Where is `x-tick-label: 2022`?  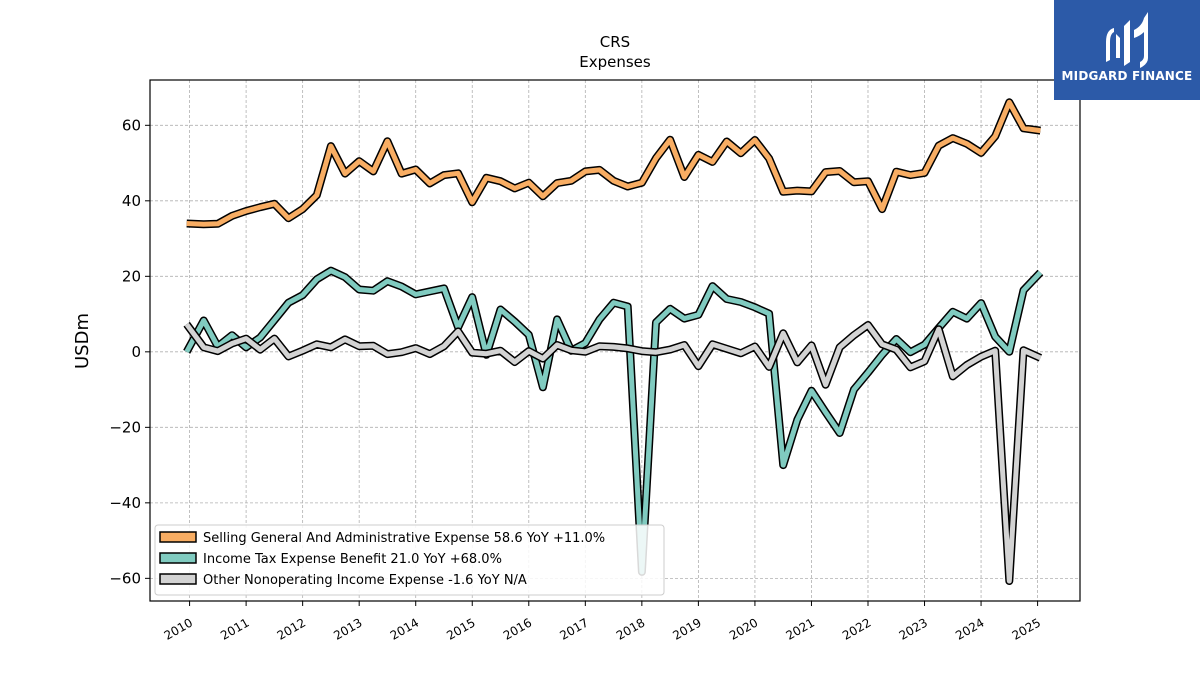
x-tick-label: 2022 is located at coordinates (856, 628).